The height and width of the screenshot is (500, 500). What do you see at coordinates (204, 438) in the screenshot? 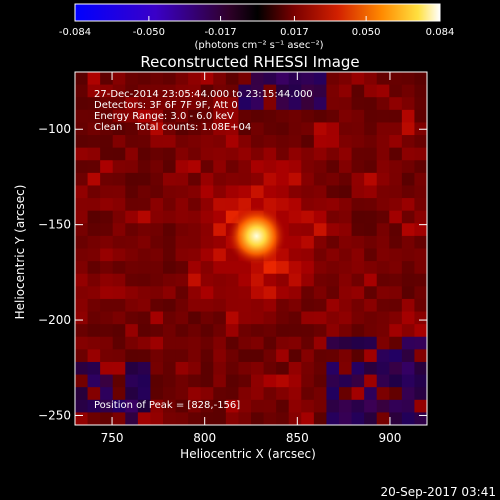
I see `x-tick-label: 800` at bounding box center [204, 438].